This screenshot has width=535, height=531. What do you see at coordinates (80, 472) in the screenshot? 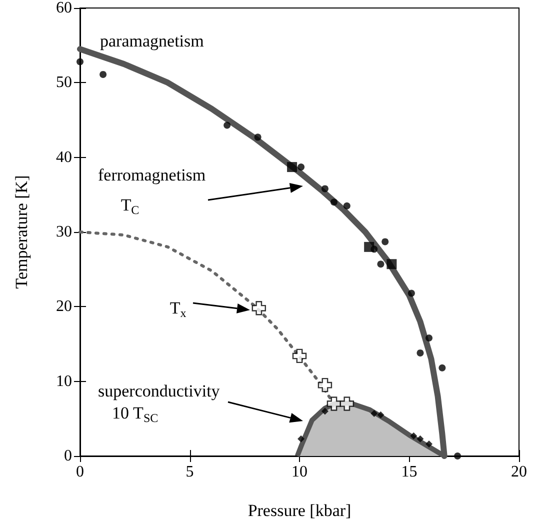
I see `x-tick-label: 0` at bounding box center [80, 472].